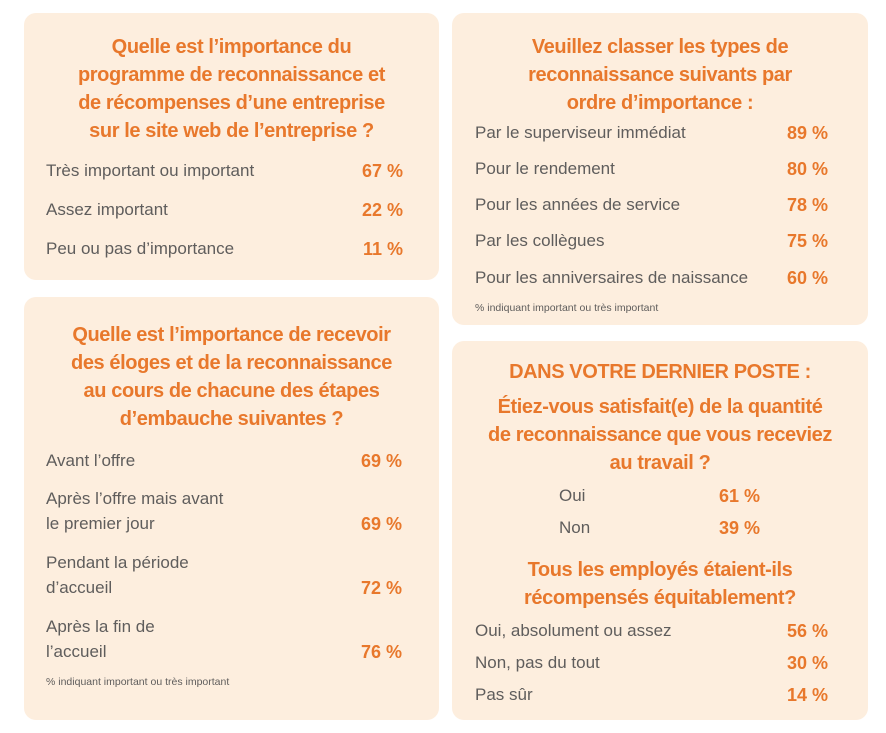  Describe the element at coordinates (231, 131) in the screenshot. I see `question-line: sur le site web de l’entreprise ?` at that location.